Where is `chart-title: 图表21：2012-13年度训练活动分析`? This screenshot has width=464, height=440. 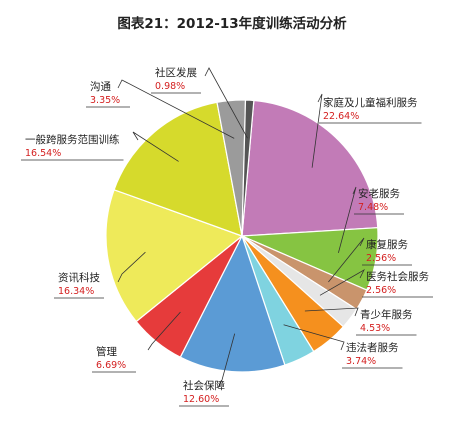
chart-title: 图表21：2012-13年度训练活动分析 is located at coordinates (232, 24).